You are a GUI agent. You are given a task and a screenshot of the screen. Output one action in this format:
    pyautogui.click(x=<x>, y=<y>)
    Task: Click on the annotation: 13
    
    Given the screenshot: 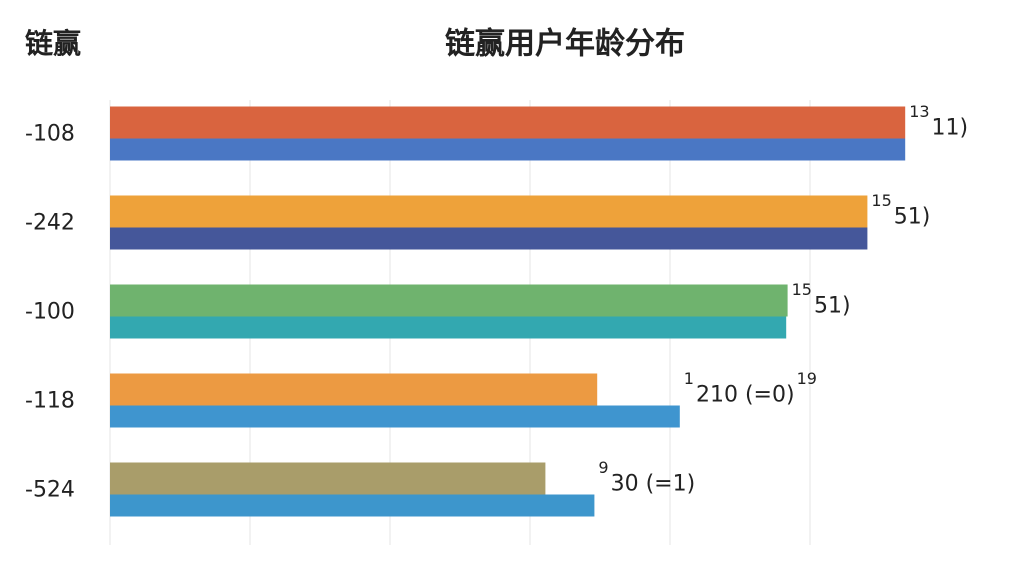 What is the action you would take?
    pyautogui.click(x=919, y=111)
    